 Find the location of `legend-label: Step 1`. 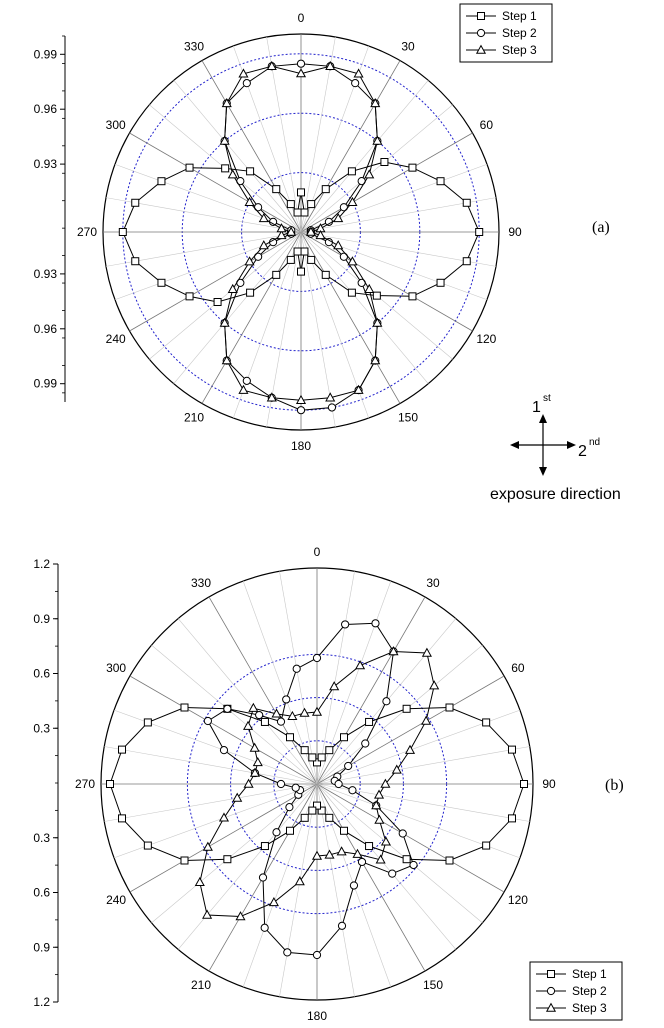

legend-label: Step 1 is located at coordinates (589, 974).